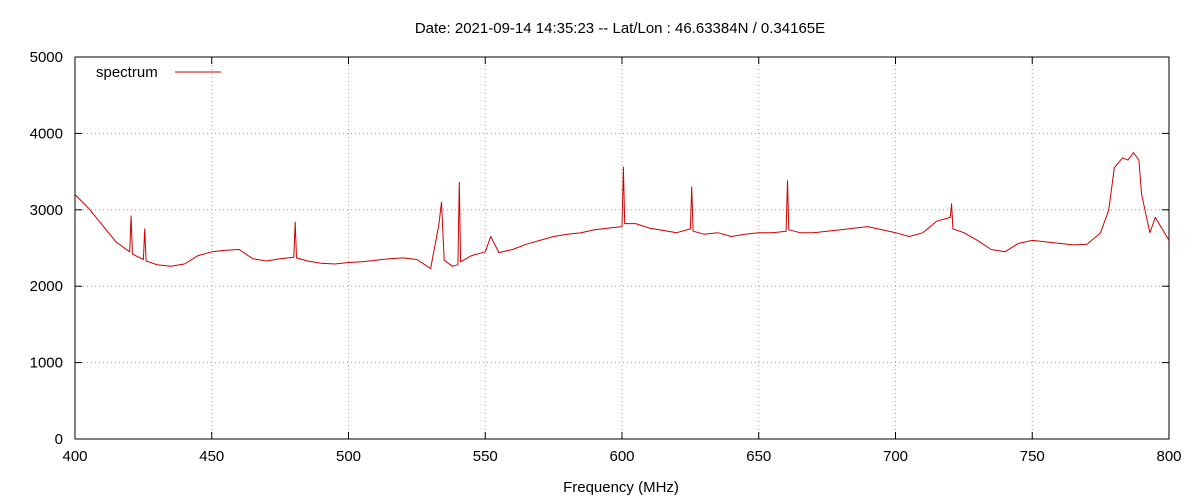 The height and width of the screenshot is (500, 1200). What do you see at coordinates (46, 210) in the screenshot?
I see `y-tick-label: 3000` at bounding box center [46, 210].